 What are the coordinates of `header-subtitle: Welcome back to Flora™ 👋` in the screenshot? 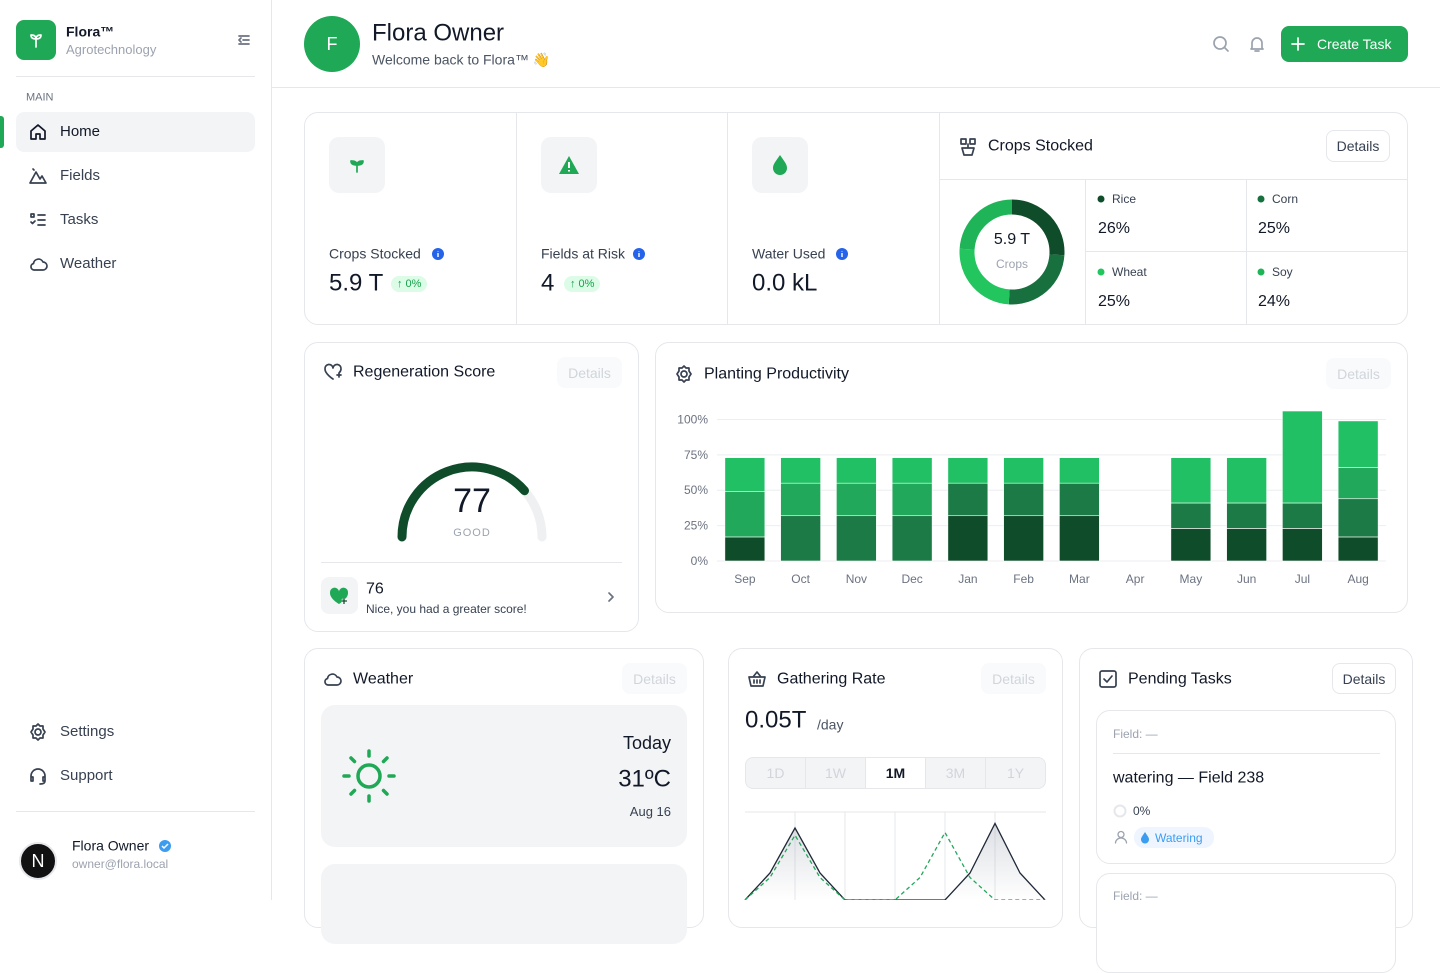 It's located at (461, 59).